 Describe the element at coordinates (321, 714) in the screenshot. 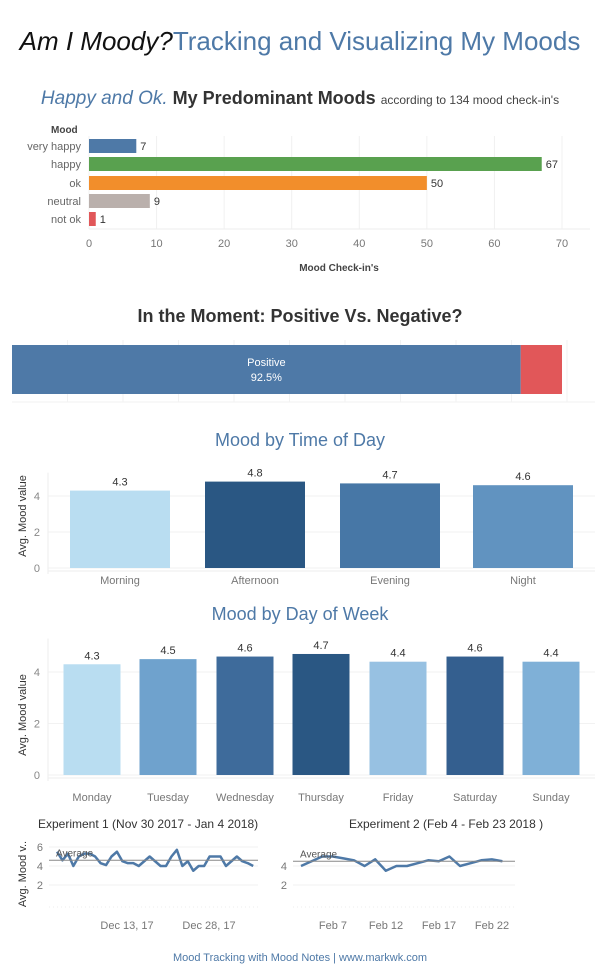

I see `bar-thursday` at that location.